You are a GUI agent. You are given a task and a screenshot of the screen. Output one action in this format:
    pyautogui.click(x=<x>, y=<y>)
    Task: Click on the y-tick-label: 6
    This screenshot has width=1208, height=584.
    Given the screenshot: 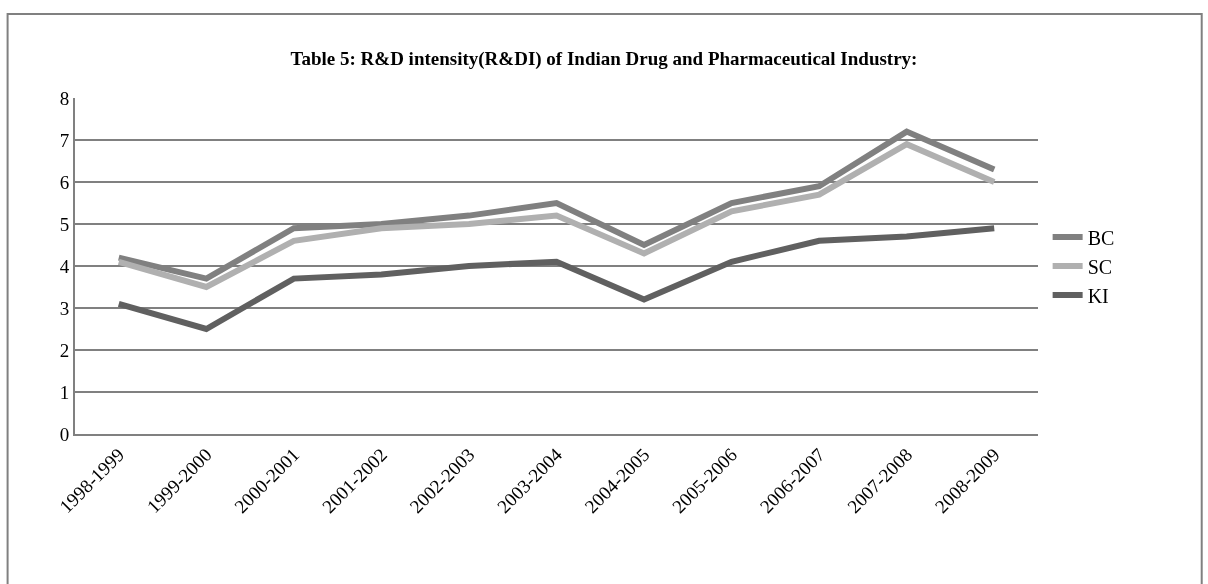 What is the action you would take?
    pyautogui.click(x=64, y=182)
    